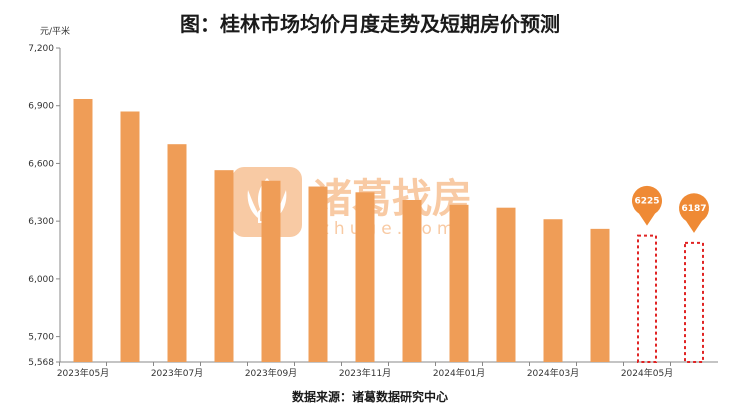  I want to click on y-ticks: 5,568 5,700 6,000 6,300 6,600 6,900 7,200, so click(44, 206).